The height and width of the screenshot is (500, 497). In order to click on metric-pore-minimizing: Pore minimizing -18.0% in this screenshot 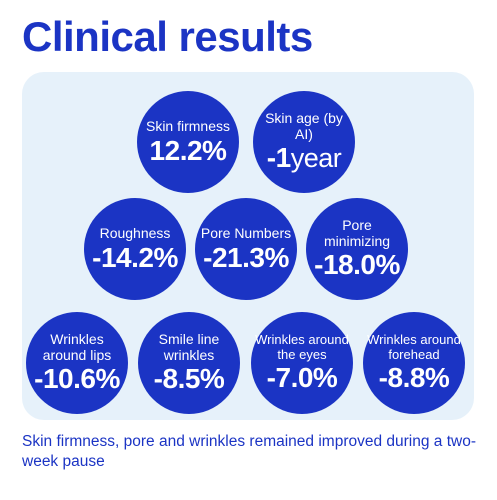, I will do `click(357, 249)`.